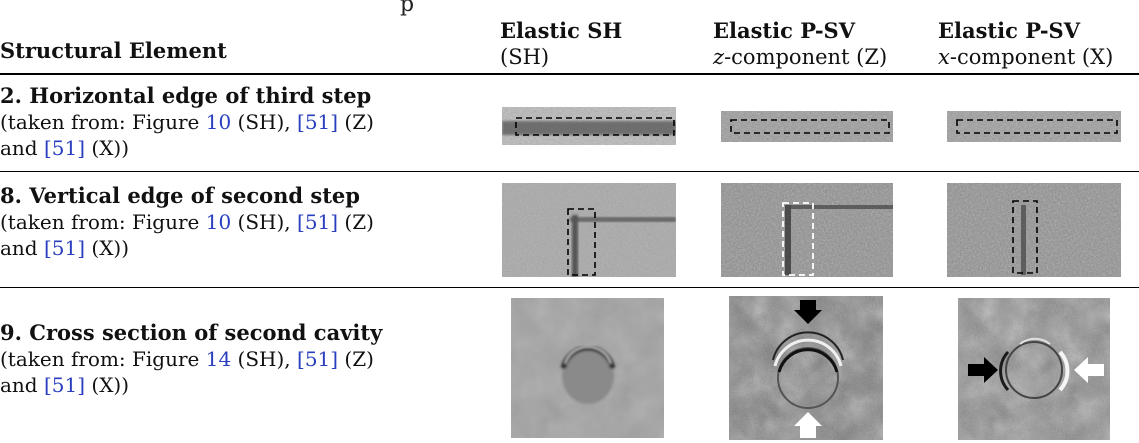 The height and width of the screenshot is (443, 1139). I want to click on header-elastic-psv-x: Elastic P-SV x-component (X), so click(1026, 43).